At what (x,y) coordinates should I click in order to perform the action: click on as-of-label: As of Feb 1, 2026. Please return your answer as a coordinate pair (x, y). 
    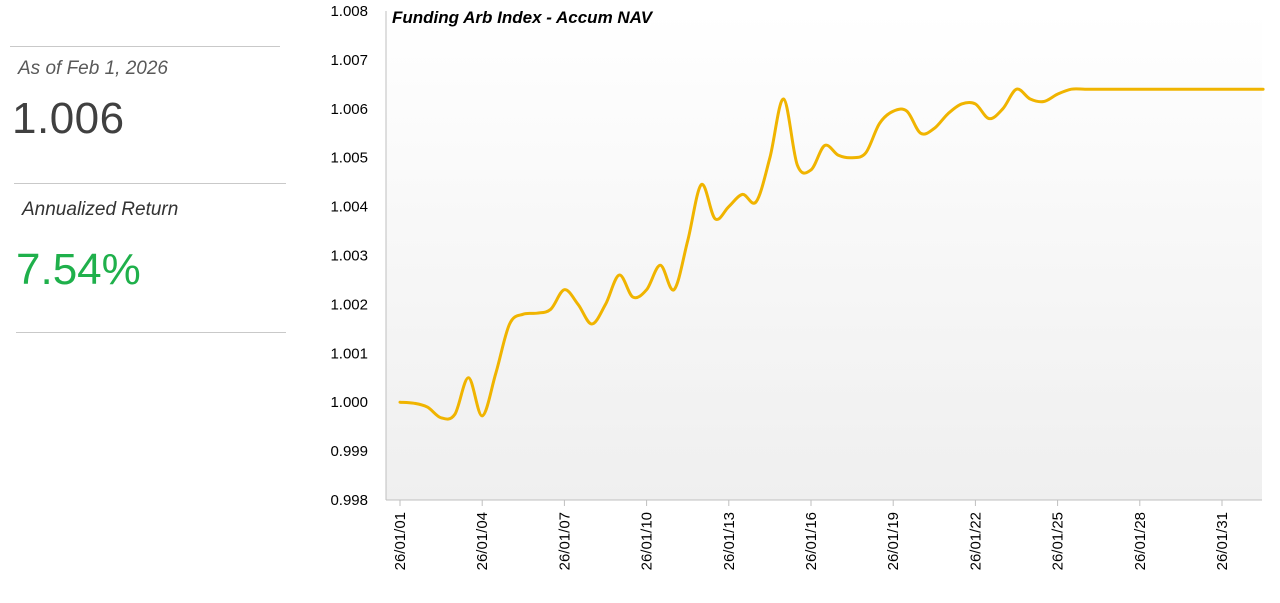
    Looking at the image, I should click on (93, 68).